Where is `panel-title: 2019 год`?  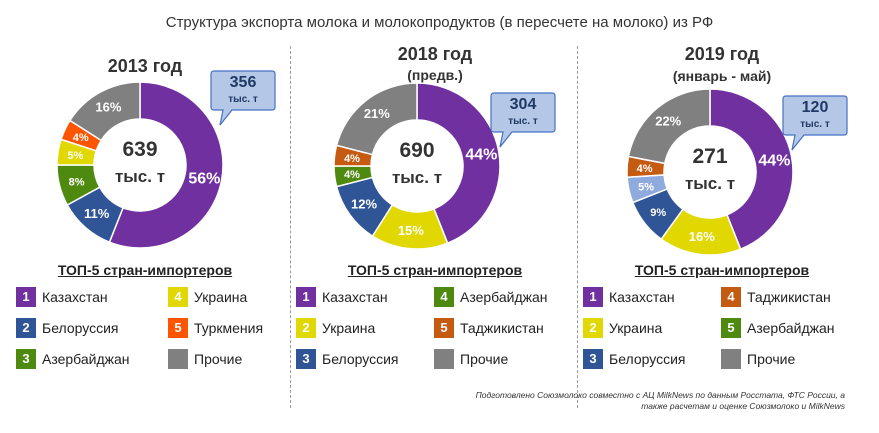 panel-title: 2019 год is located at coordinates (722, 54).